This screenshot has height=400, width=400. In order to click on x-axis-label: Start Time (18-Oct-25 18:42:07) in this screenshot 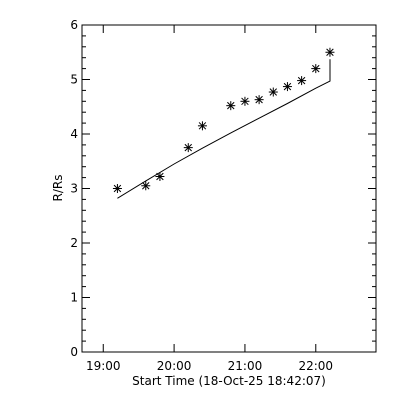, I will do `click(229, 381)`.